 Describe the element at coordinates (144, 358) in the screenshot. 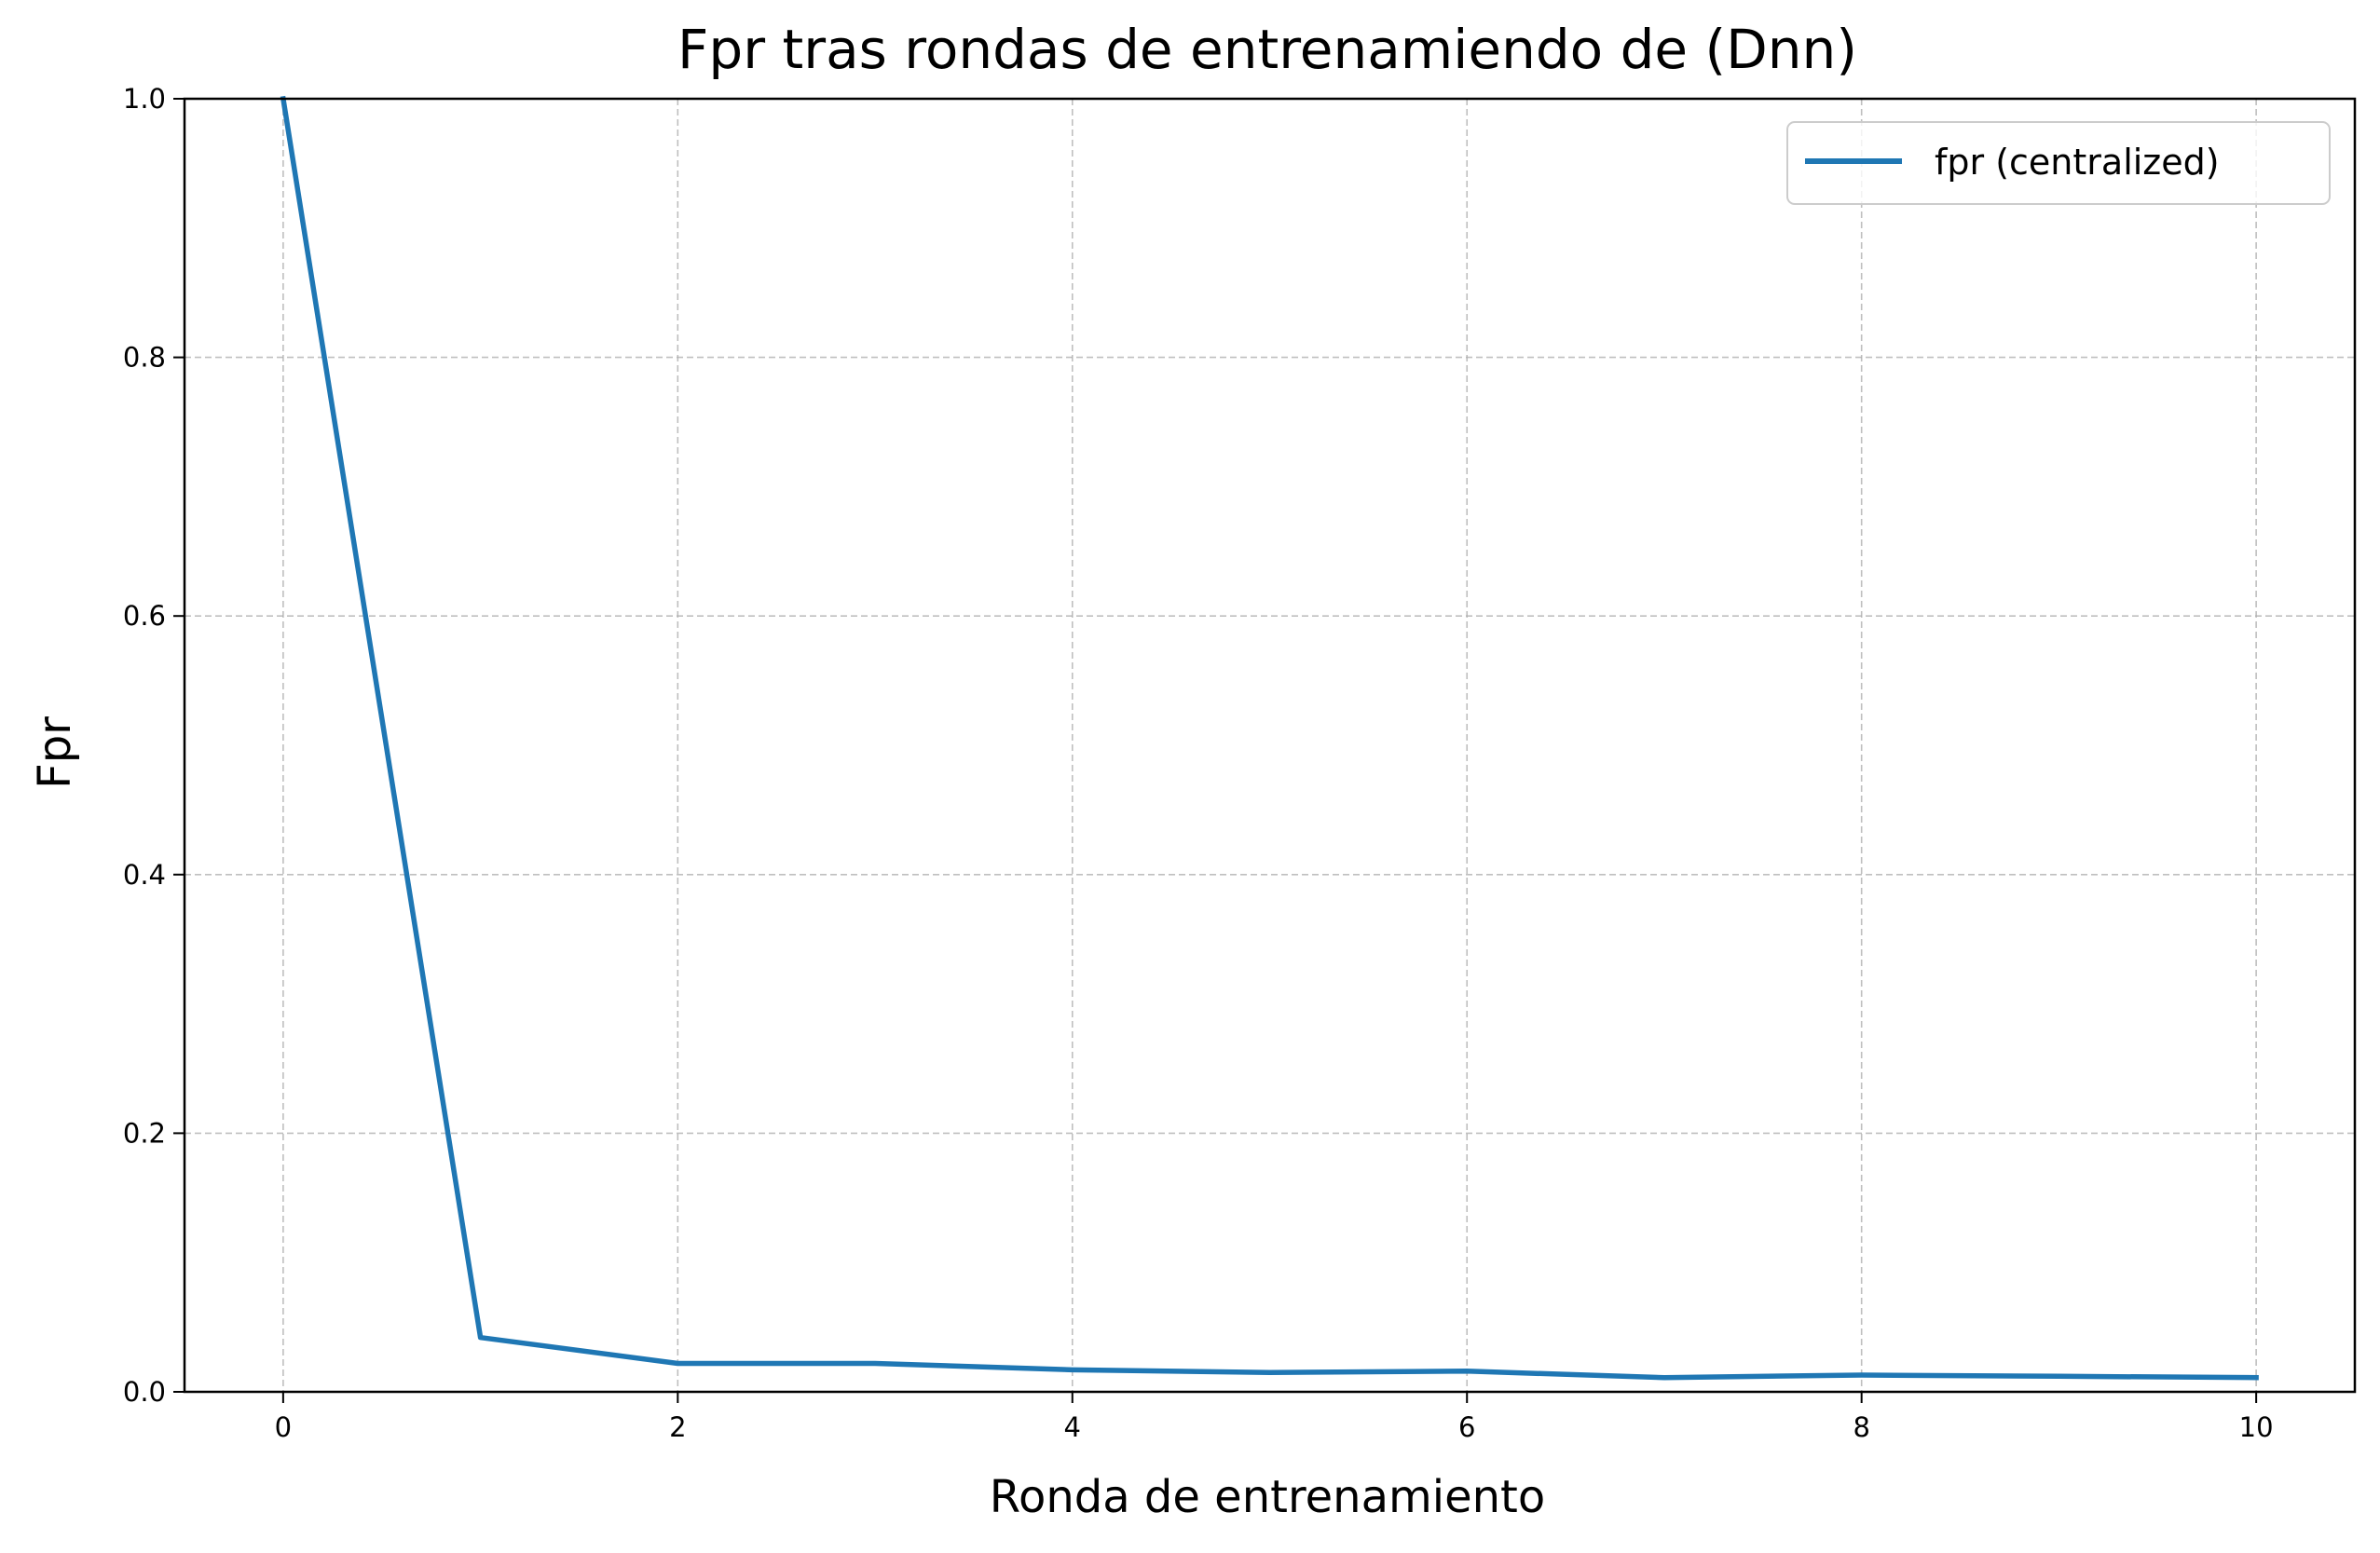

I see `y-tick-label: 0.8` at that location.